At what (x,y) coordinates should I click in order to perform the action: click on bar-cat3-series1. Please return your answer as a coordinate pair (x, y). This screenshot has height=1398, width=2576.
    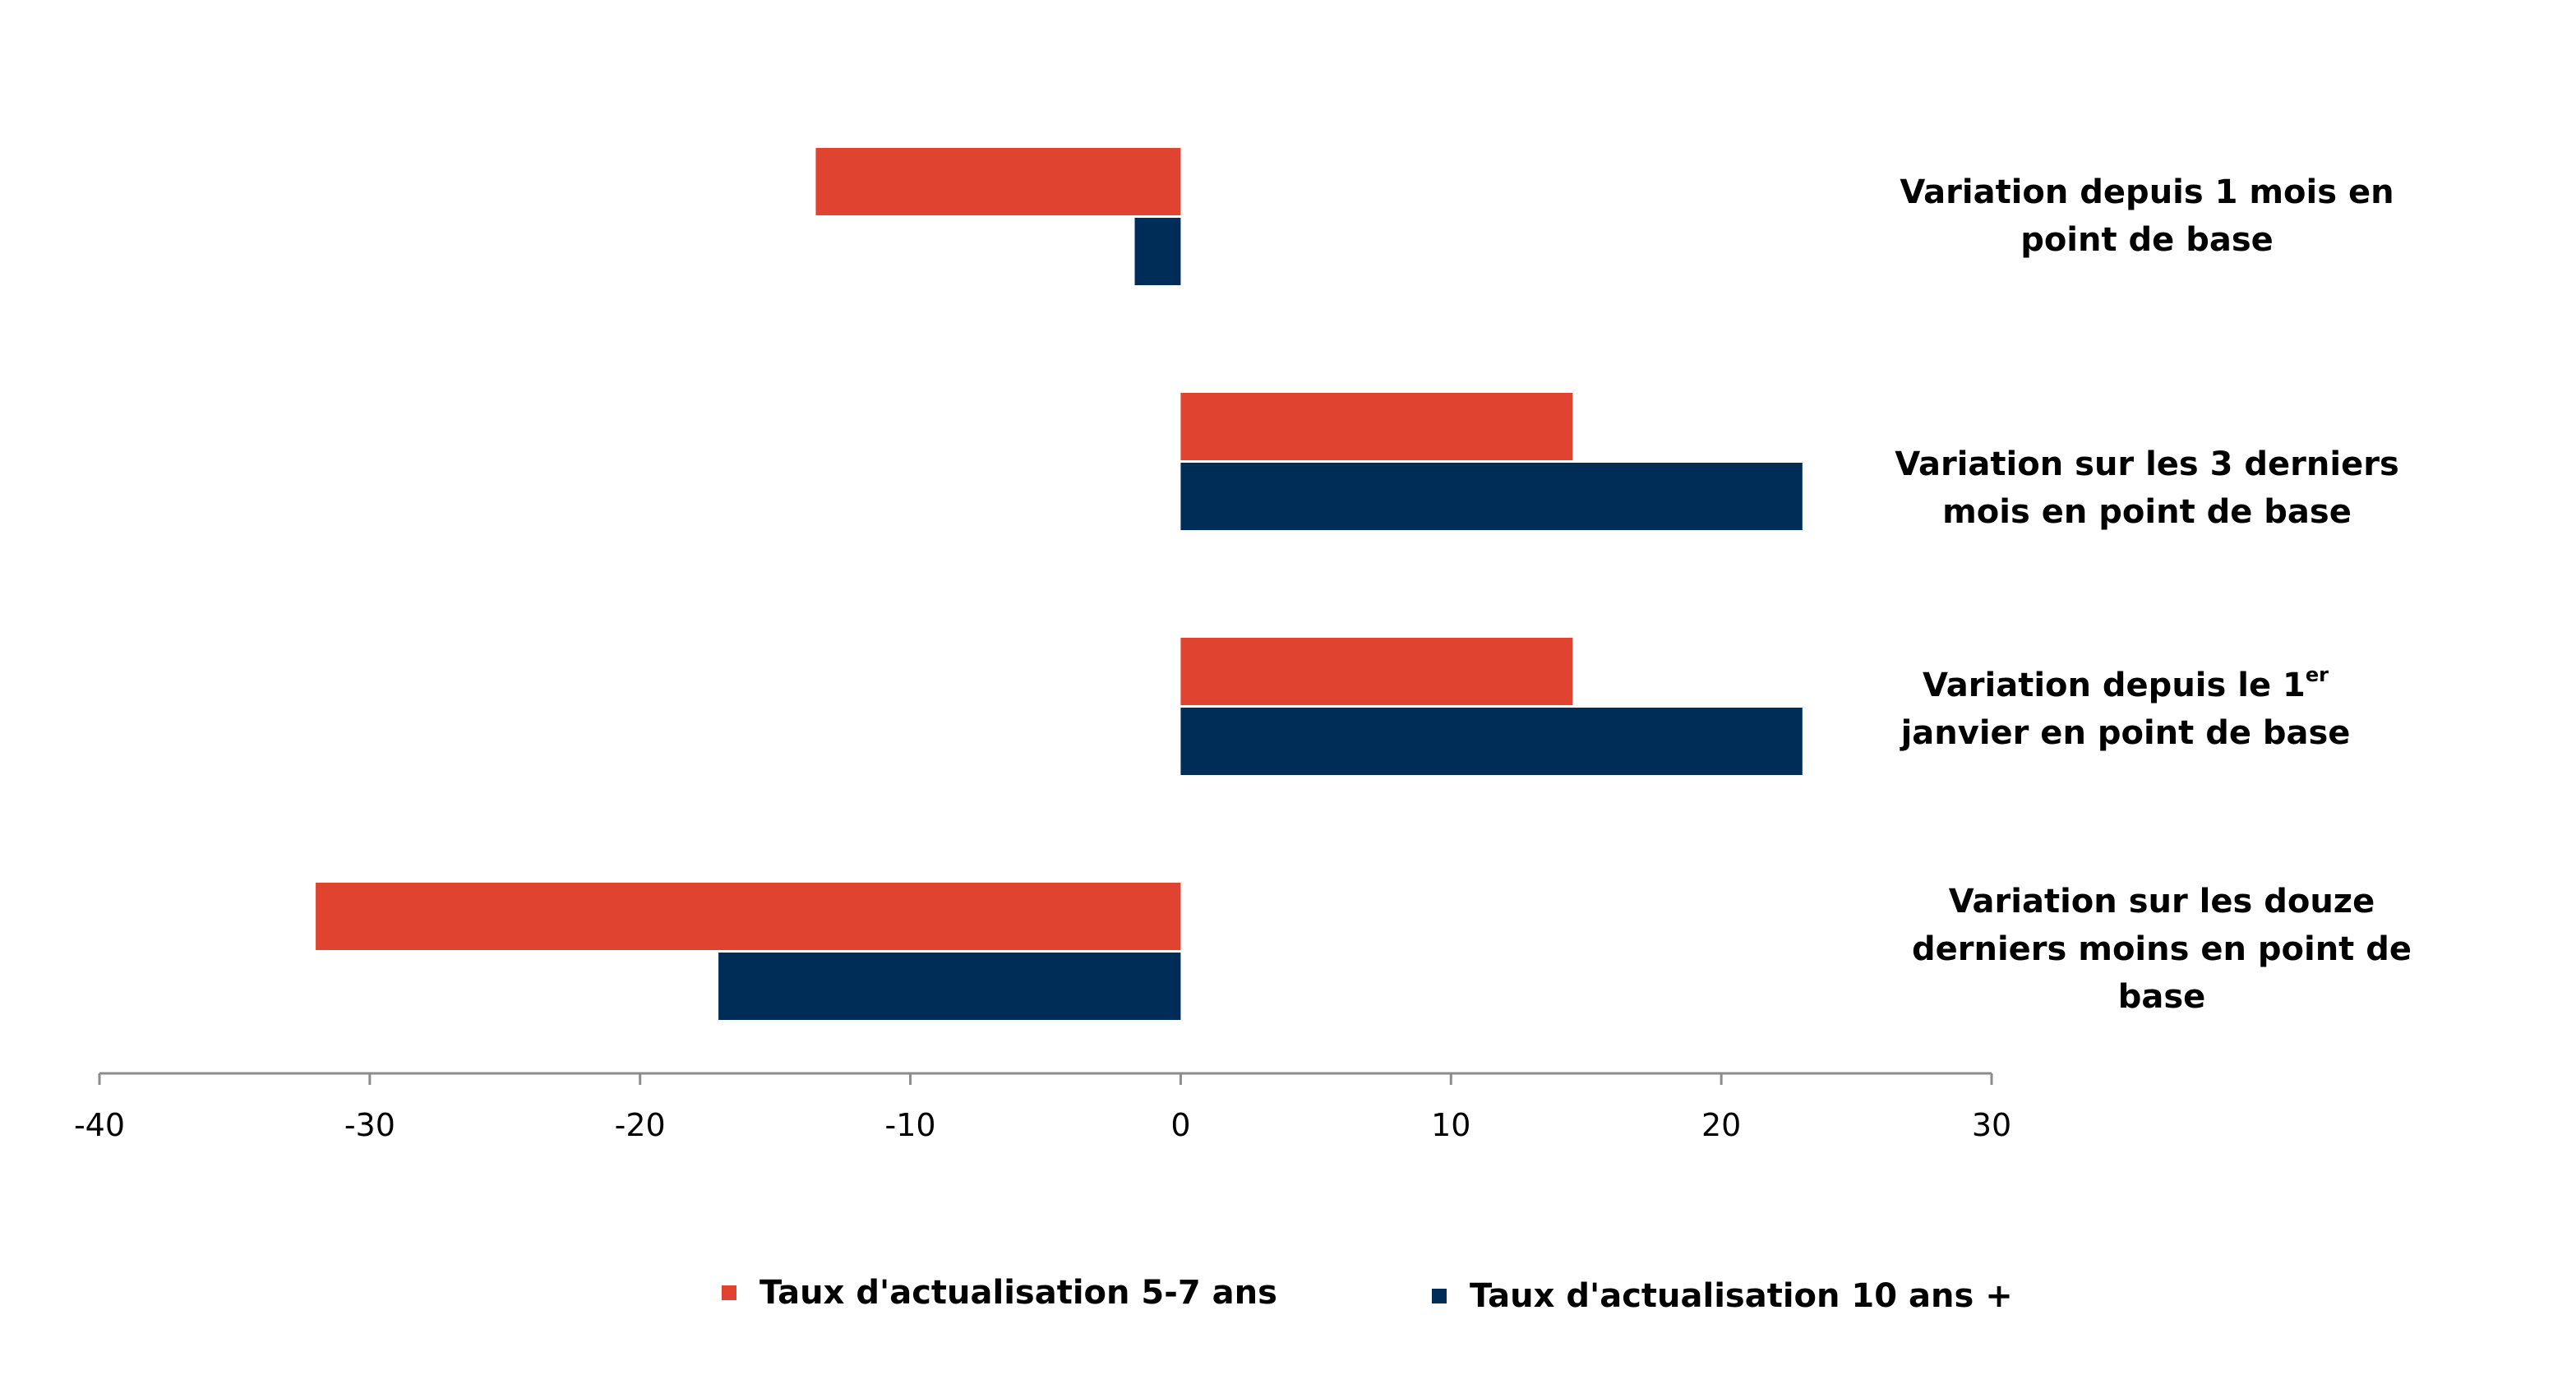
    Looking at the image, I should click on (1377, 671).